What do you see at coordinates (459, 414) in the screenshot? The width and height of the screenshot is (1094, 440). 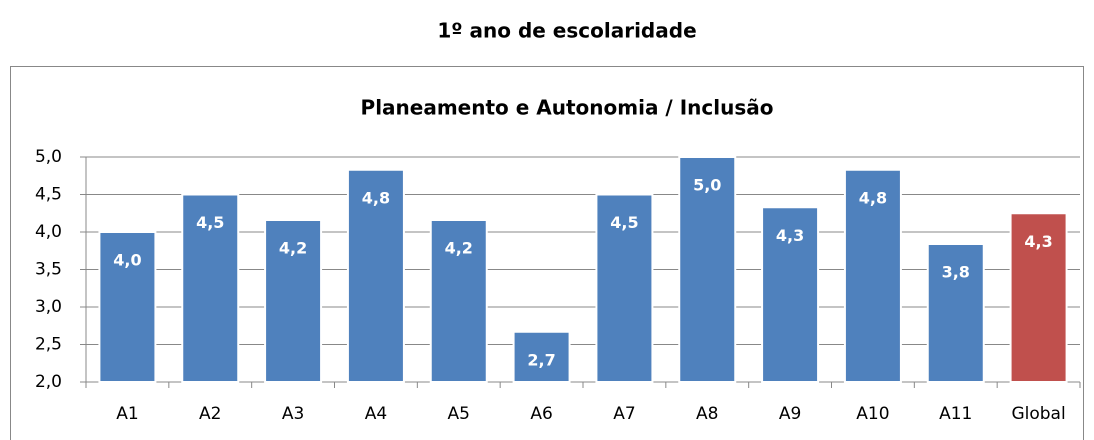 I see `x-tick-label: A5` at bounding box center [459, 414].